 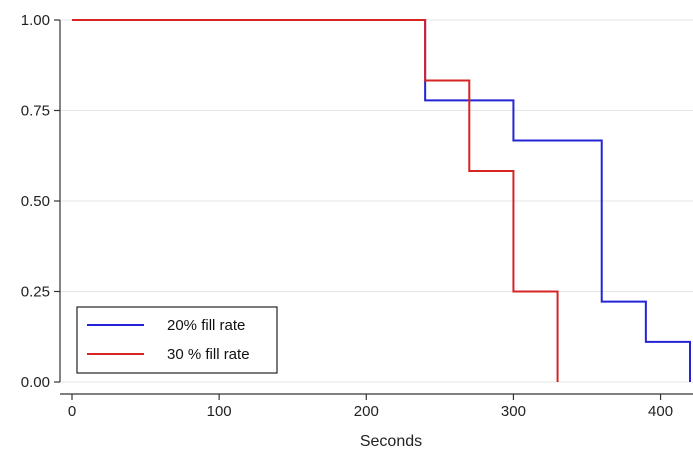 I want to click on y-tick-label-1: 0.25, so click(x=35, y=292).